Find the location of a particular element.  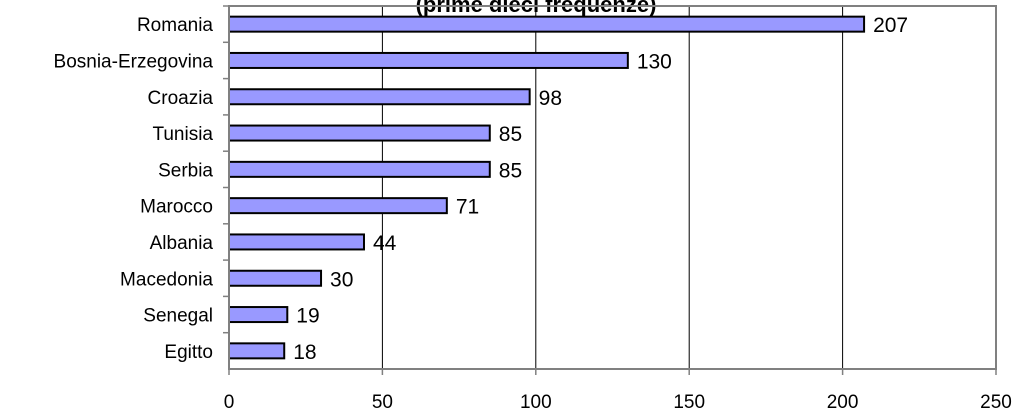

data-label: 98 is located at coordinates (550, 98).